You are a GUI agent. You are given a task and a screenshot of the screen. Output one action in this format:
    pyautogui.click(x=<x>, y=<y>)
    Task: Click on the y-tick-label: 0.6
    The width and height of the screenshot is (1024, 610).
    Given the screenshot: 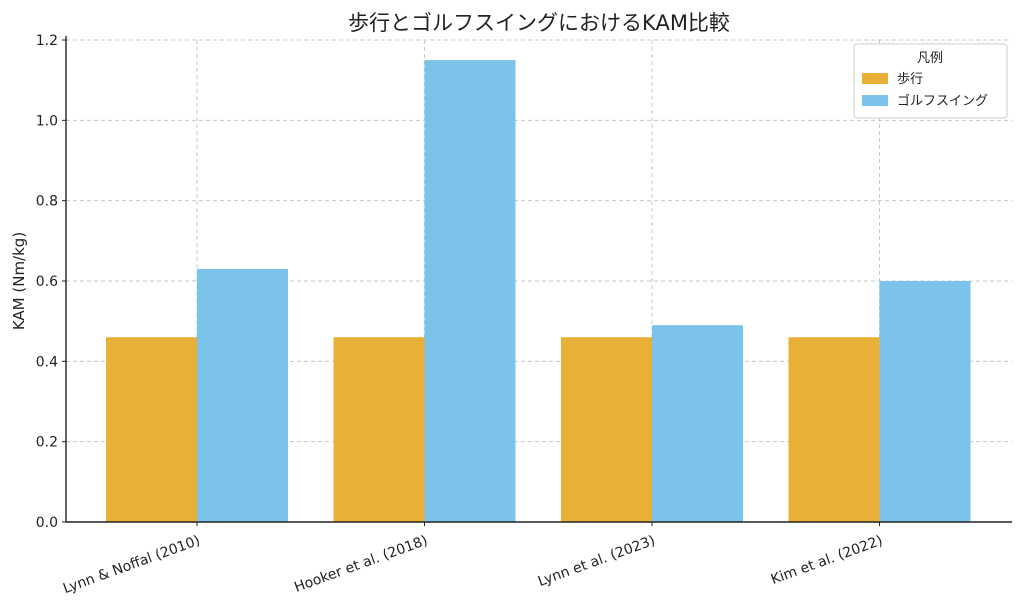 What is the action you would take?
    pyautogui.click(x=47, y=282)
    